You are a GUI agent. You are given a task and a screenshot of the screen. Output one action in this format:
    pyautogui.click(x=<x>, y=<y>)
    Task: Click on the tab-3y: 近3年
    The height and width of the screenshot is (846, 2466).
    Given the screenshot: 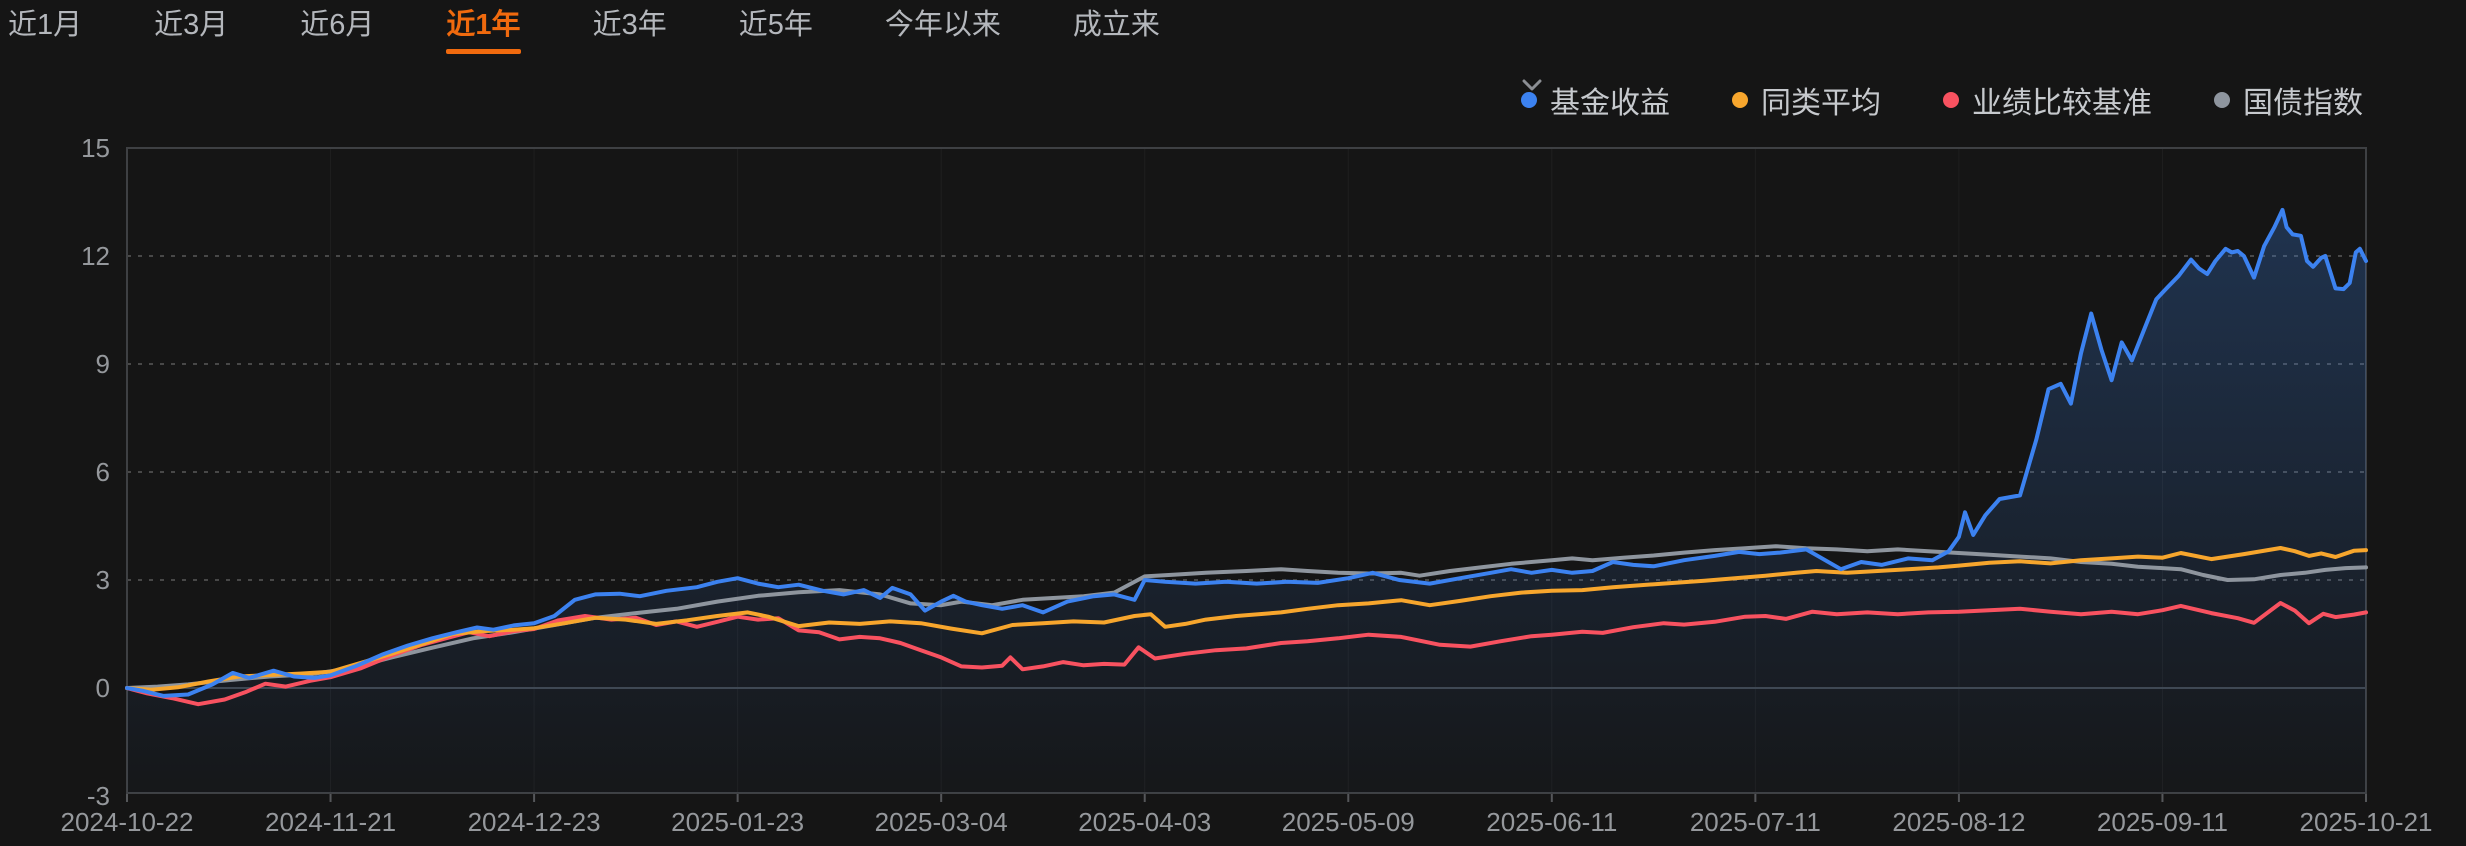 What is the action you would take?
    pyautogui.click(x=629, y=25)
    